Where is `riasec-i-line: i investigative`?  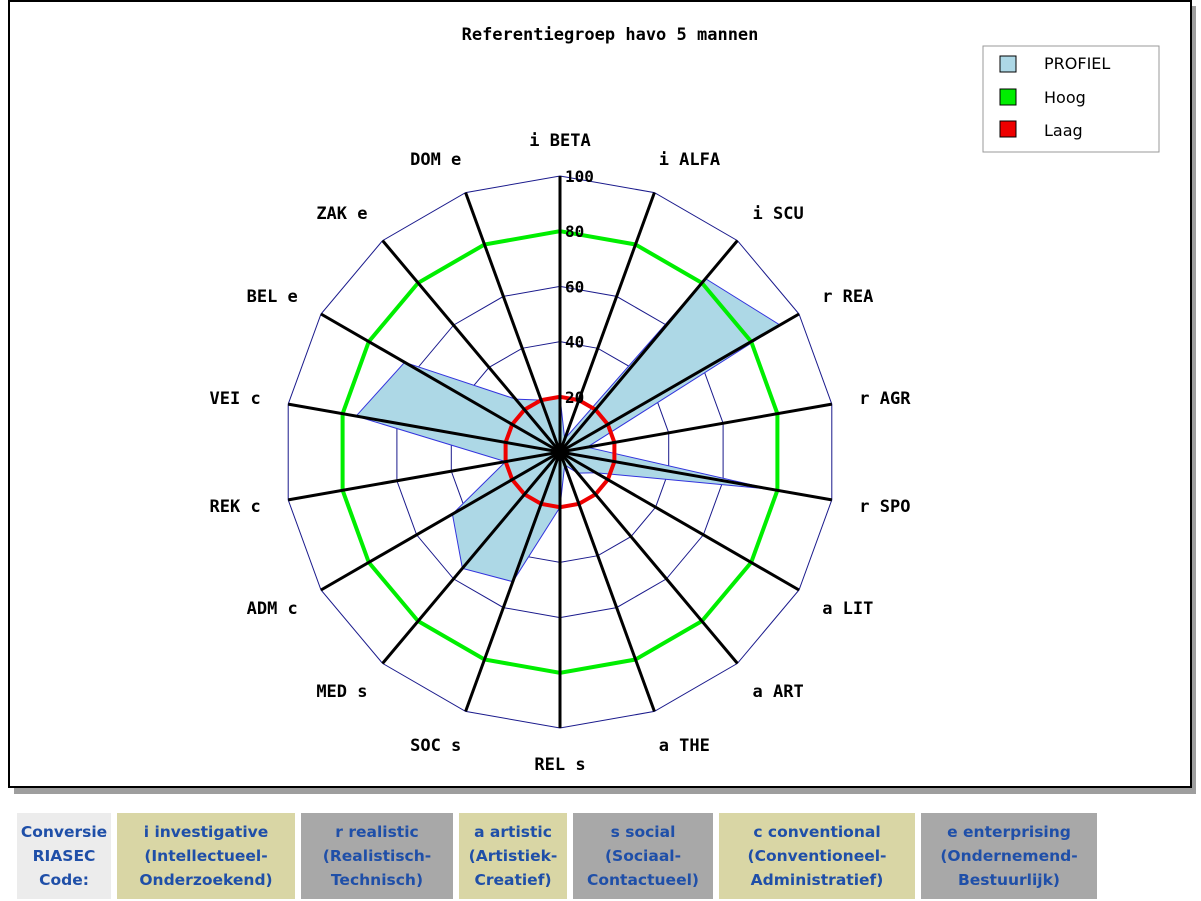
riasec-i-line: i investigative is located at coordinates (206, 832).